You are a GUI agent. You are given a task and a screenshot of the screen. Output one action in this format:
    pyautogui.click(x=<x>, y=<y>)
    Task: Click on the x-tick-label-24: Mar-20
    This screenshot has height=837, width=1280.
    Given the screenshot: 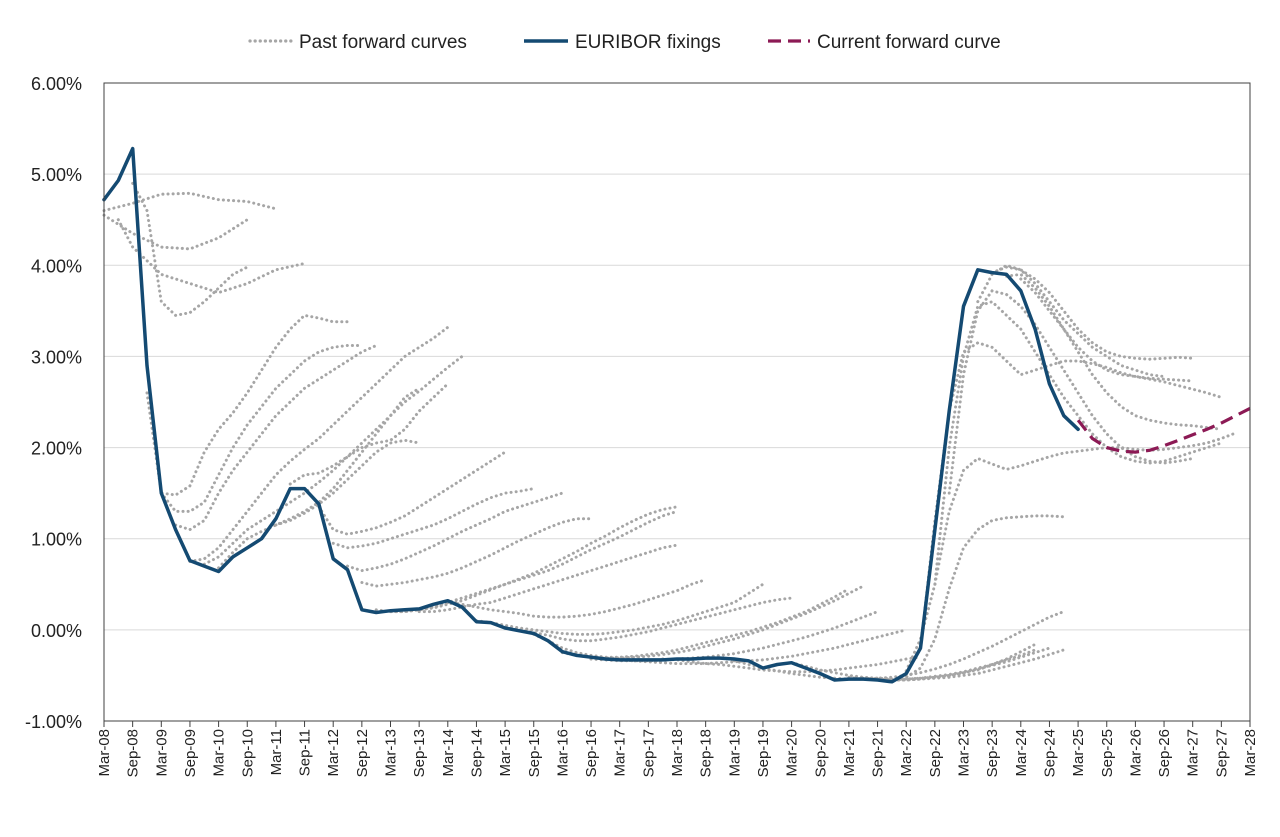 What is the action you would take?
    pyautogui.click(x=792, y=753)
    